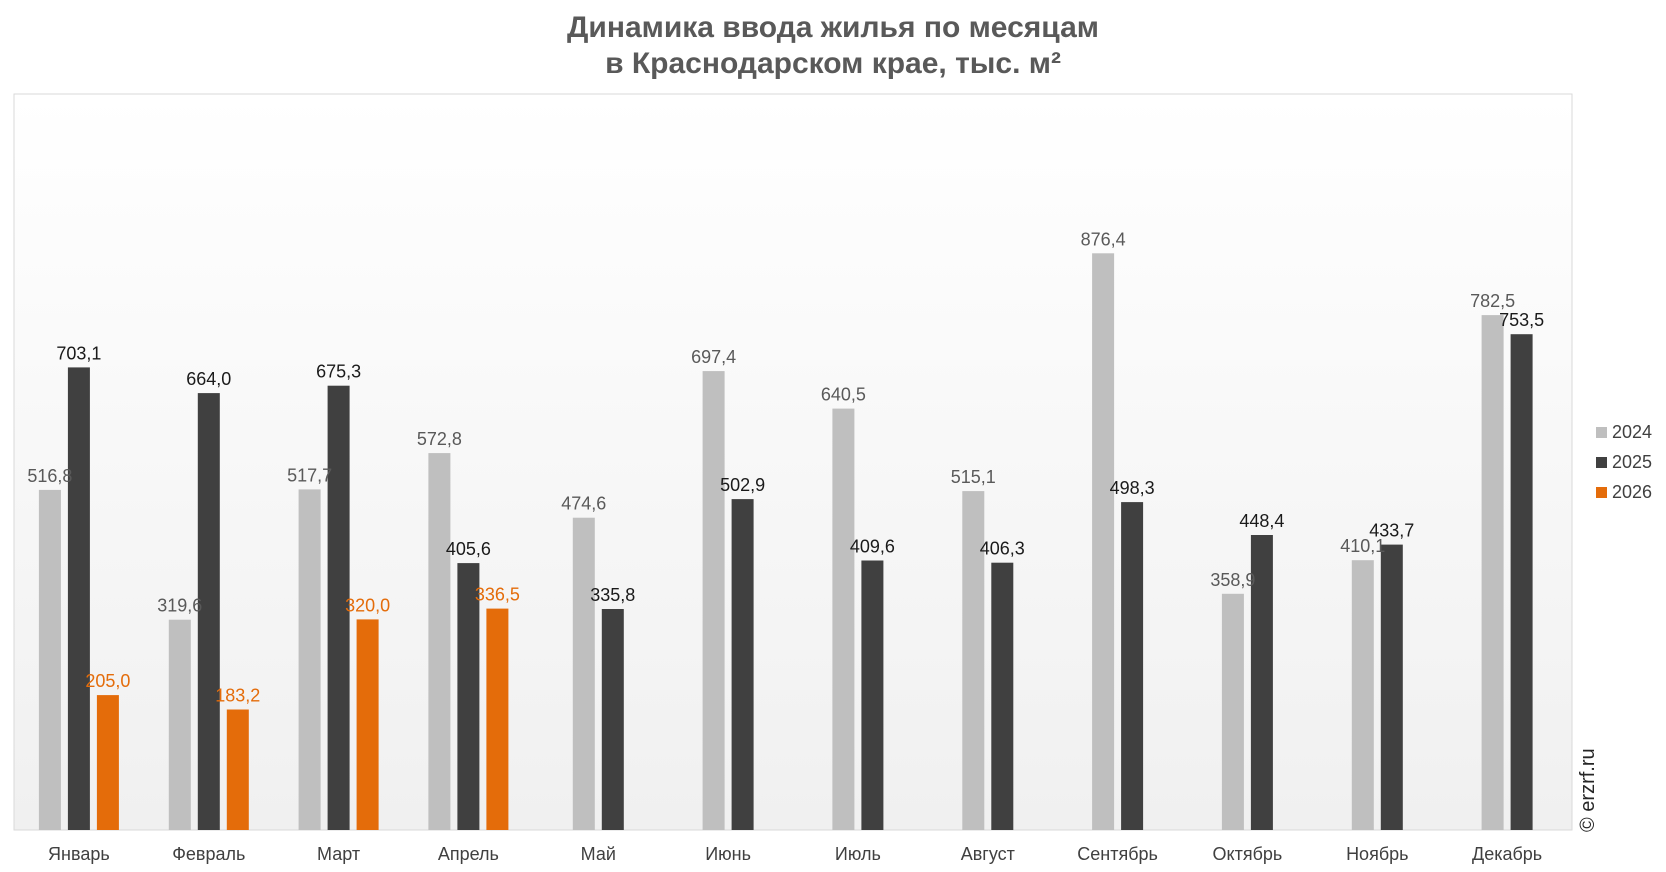 This screenshot has width=1666, height=872. Describe the element at coordinates (872, 695) in the screenshot. I see `bar-2025-jul` at that location.